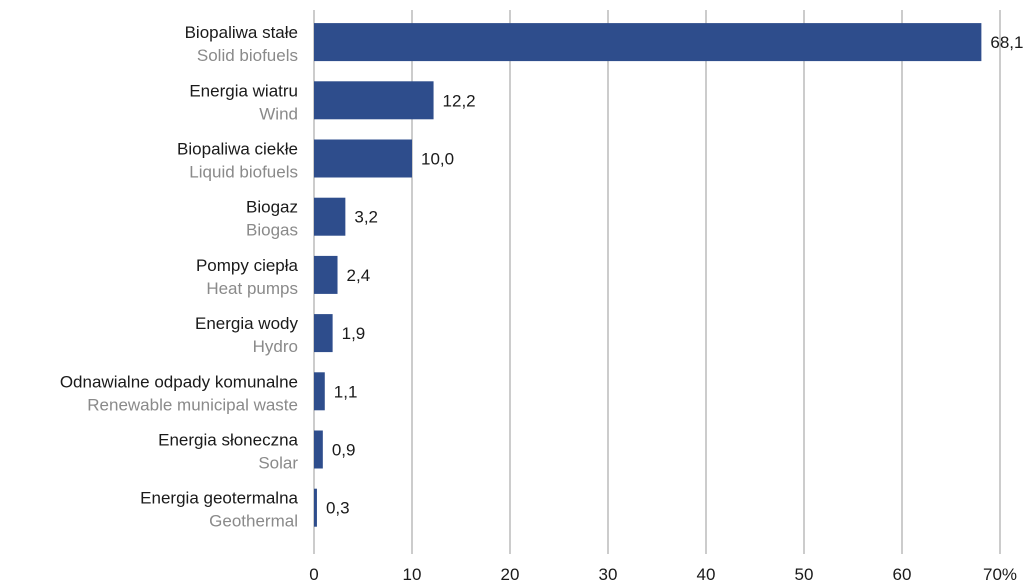  I want to click on value-label-3: 3,2, so click(366, 217).